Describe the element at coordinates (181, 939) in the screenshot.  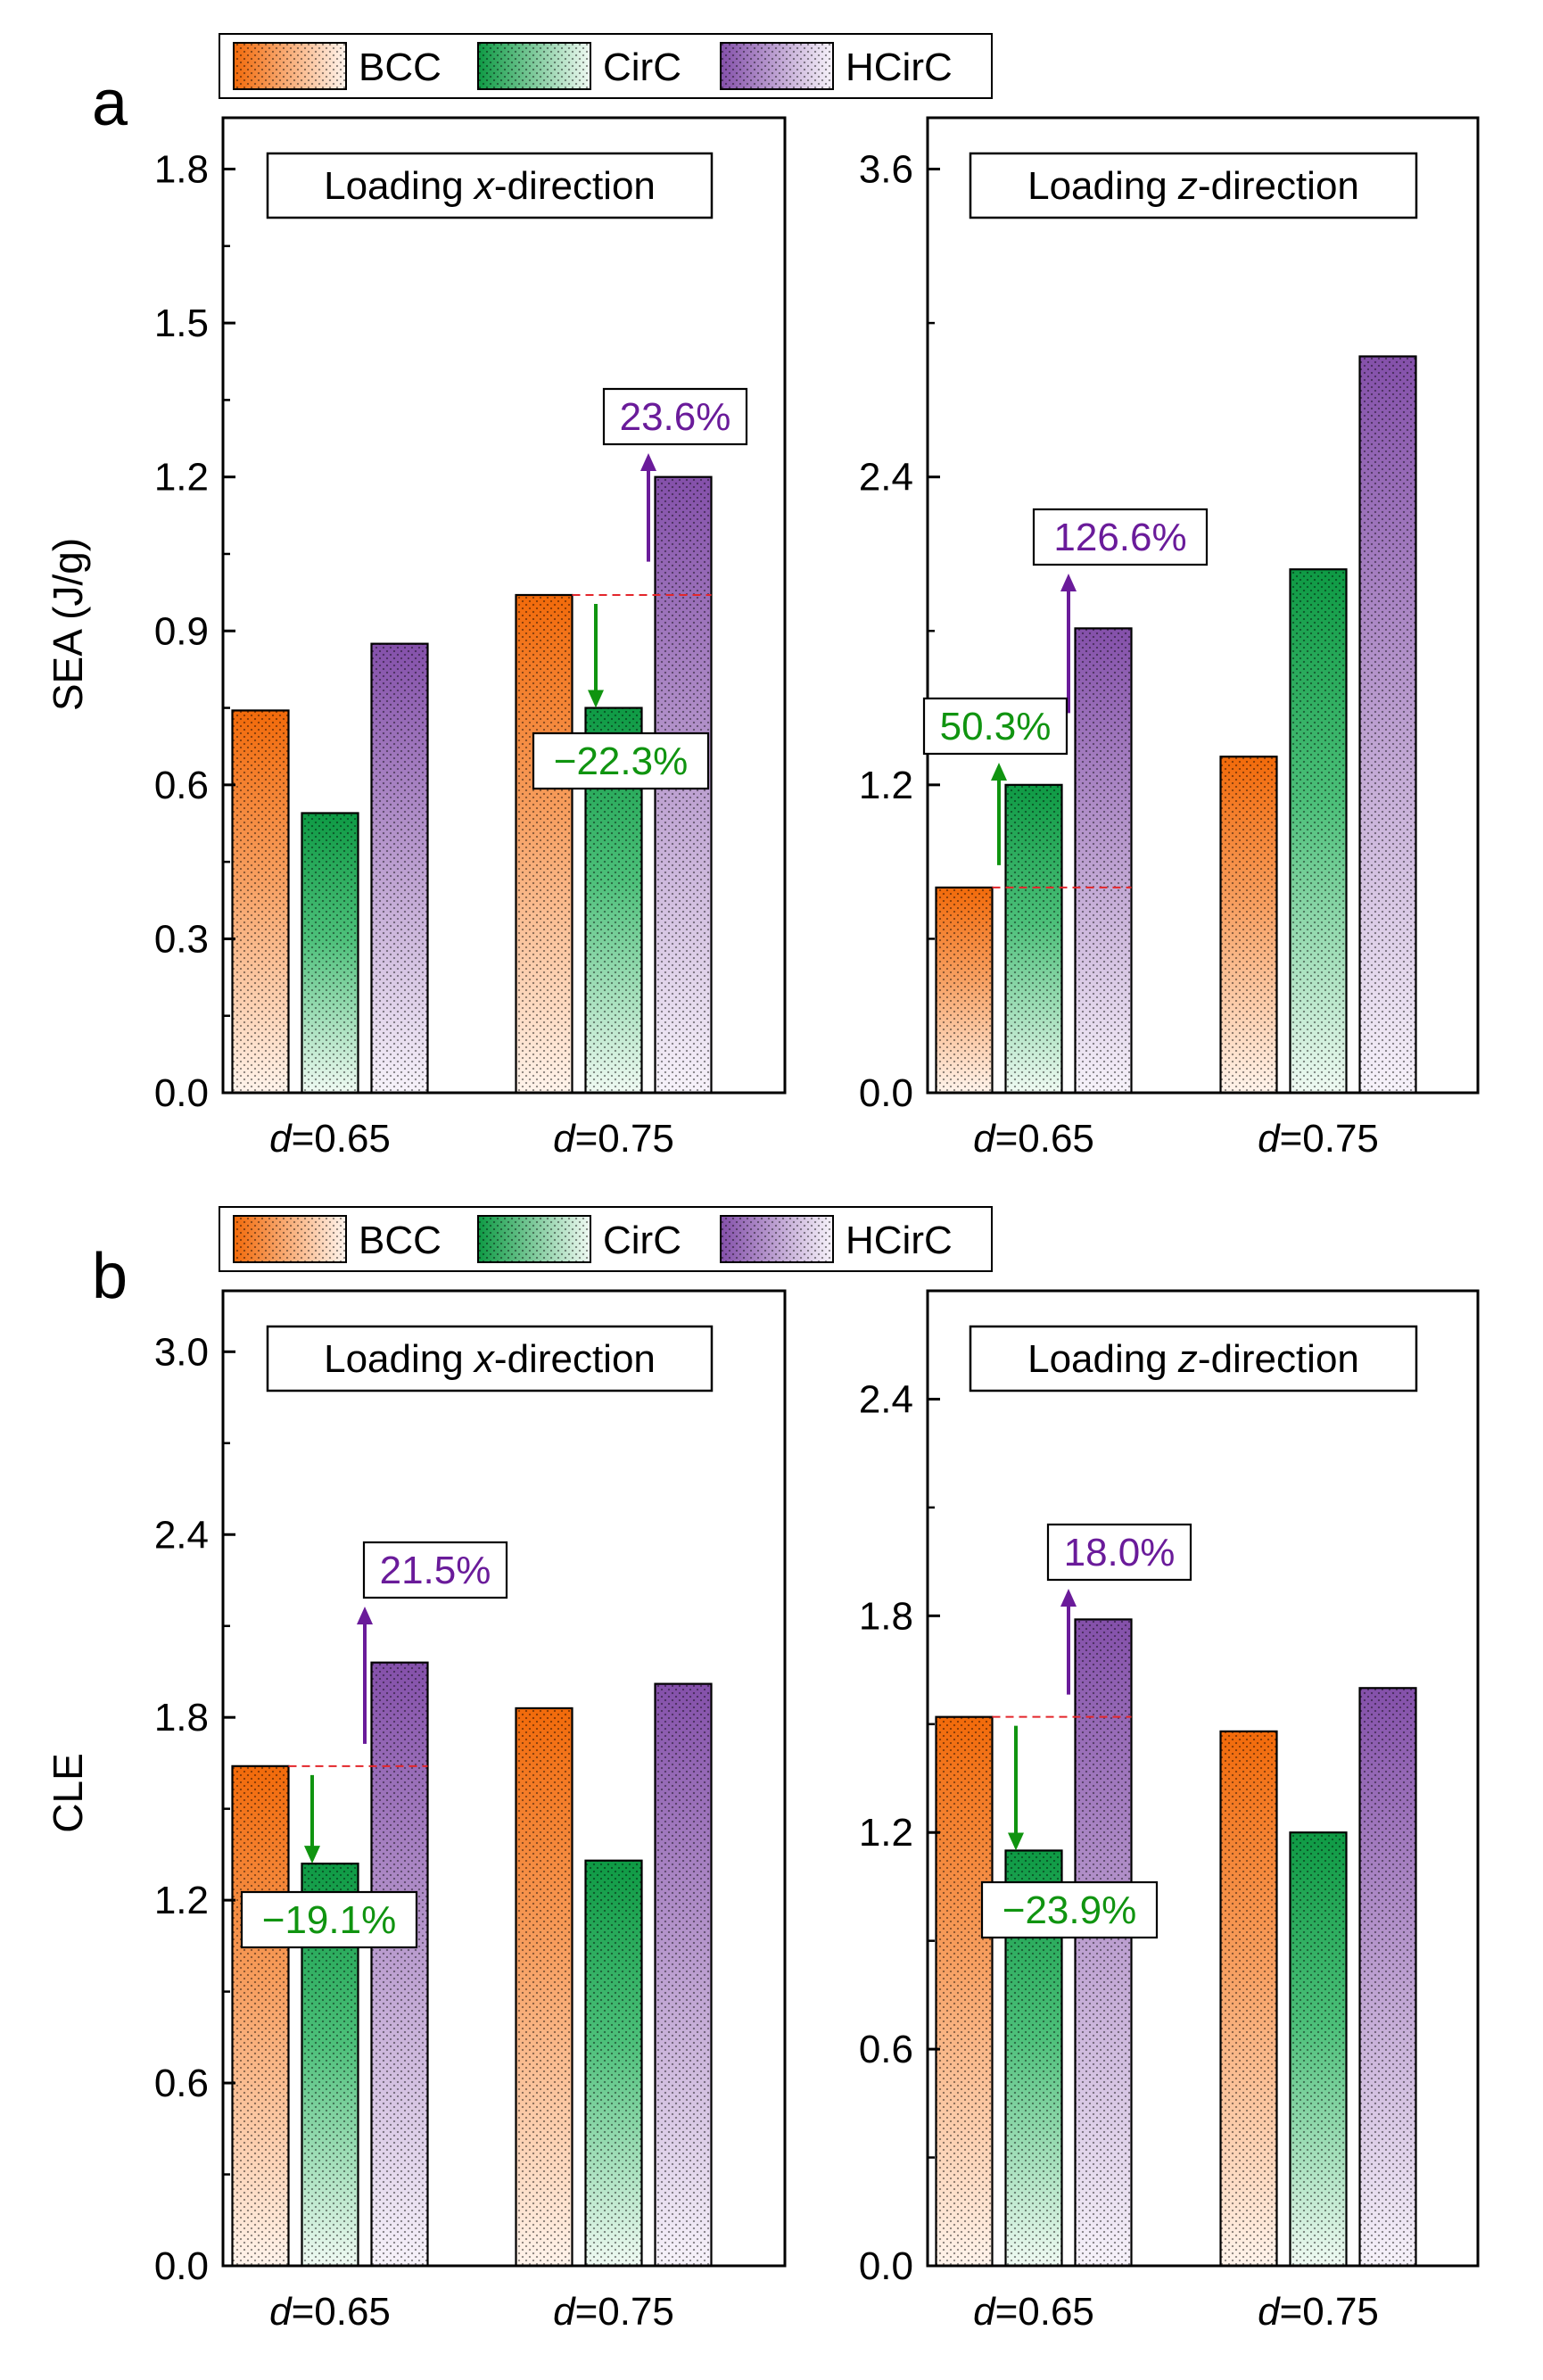
I see `y-tick-label: 0.3` at that location.